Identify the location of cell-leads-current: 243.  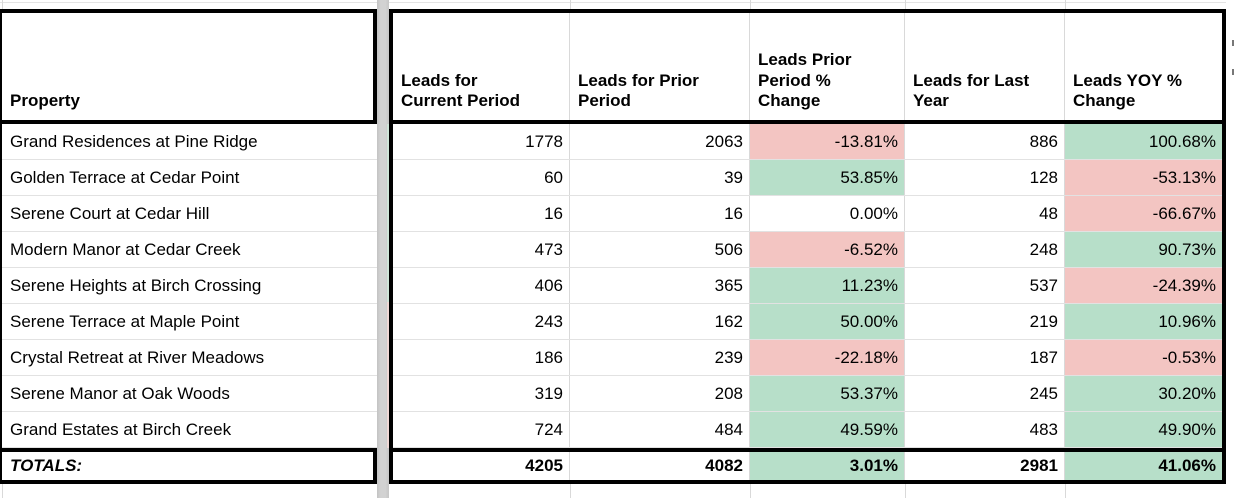
(481, 321).